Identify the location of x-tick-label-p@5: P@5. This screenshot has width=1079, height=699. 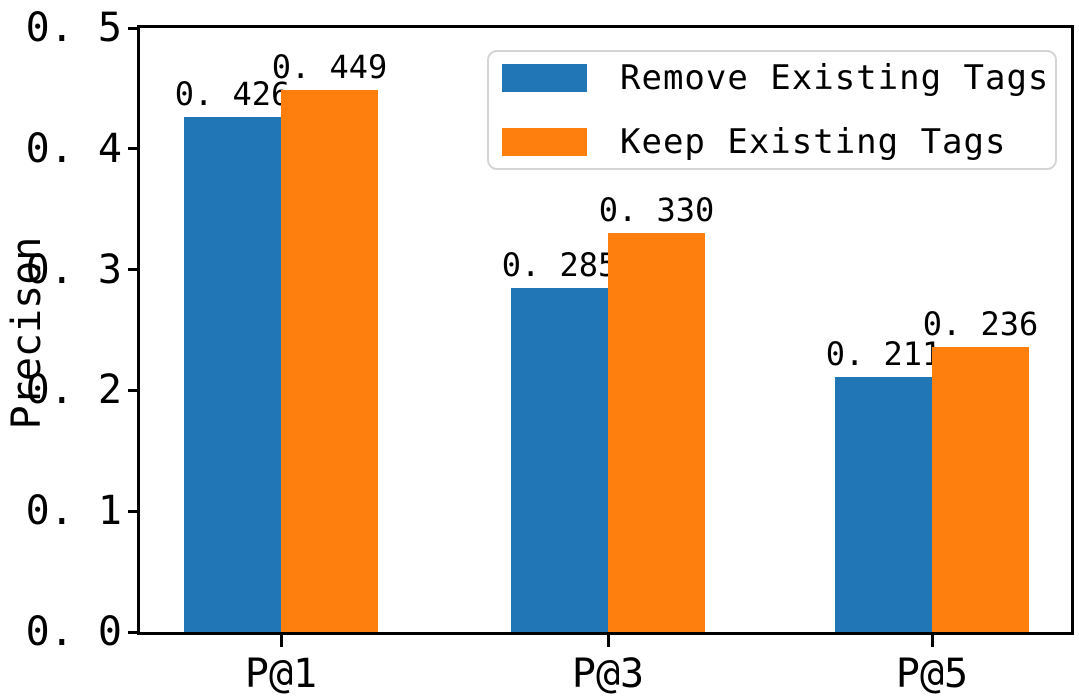
(932, 674).